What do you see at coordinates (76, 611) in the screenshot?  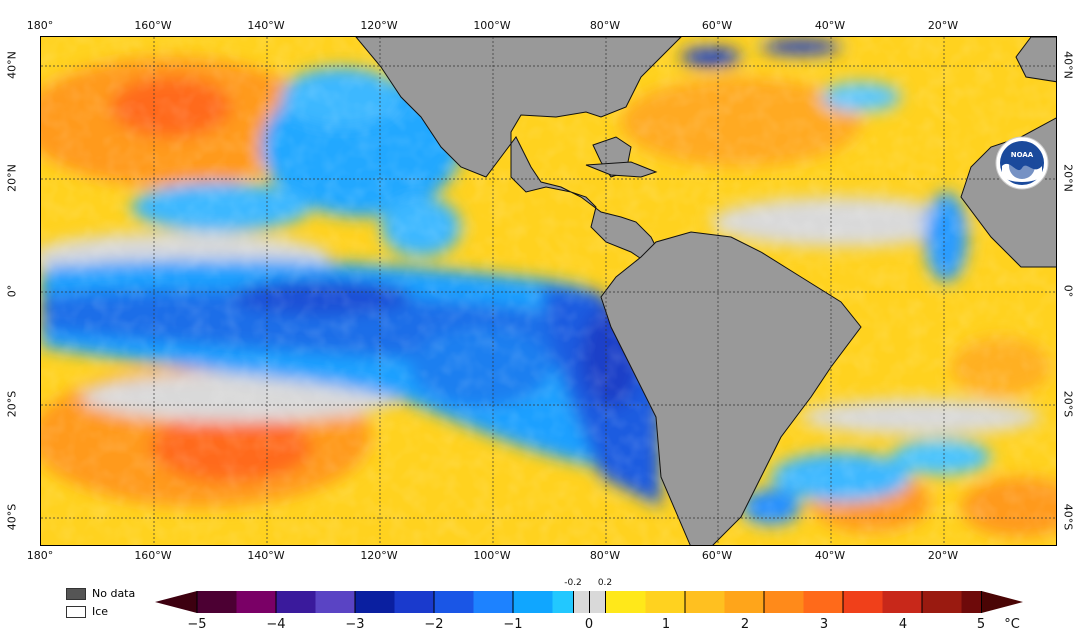 I see `ice-swatch` at bounding box center [76, 611].